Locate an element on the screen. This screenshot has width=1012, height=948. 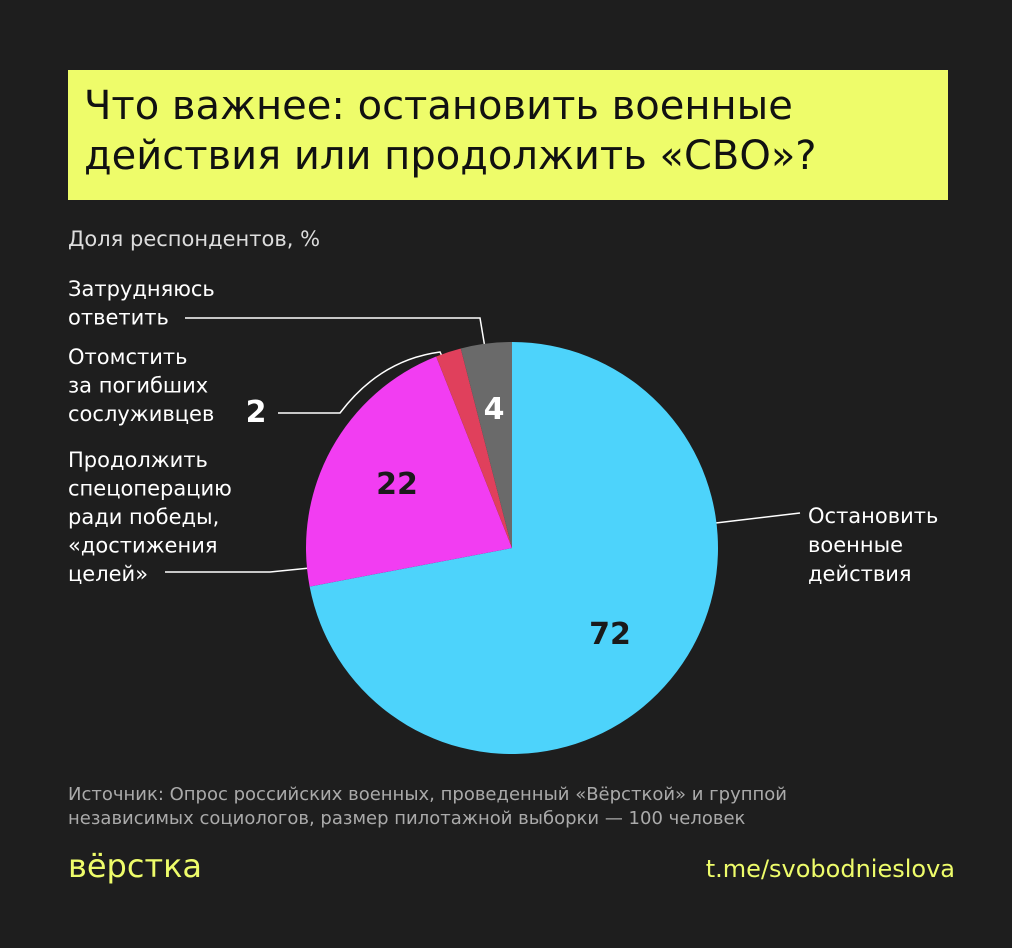
logo: вёрстка is located at coordinates (135, 866).